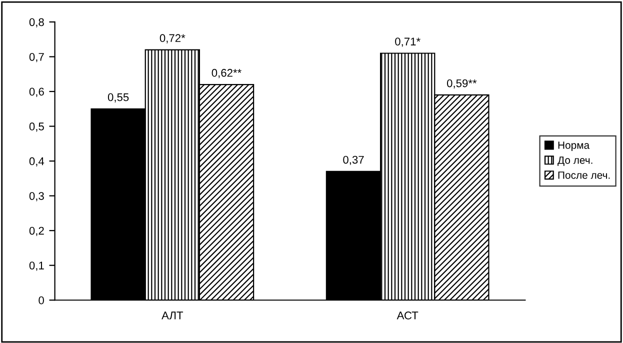 This screenshot has width=623, height=343. What do you see at coordinates (36, 127) in the screenshot?
I see `y-tick-label: 0,5` at bounding box center [36, 127].